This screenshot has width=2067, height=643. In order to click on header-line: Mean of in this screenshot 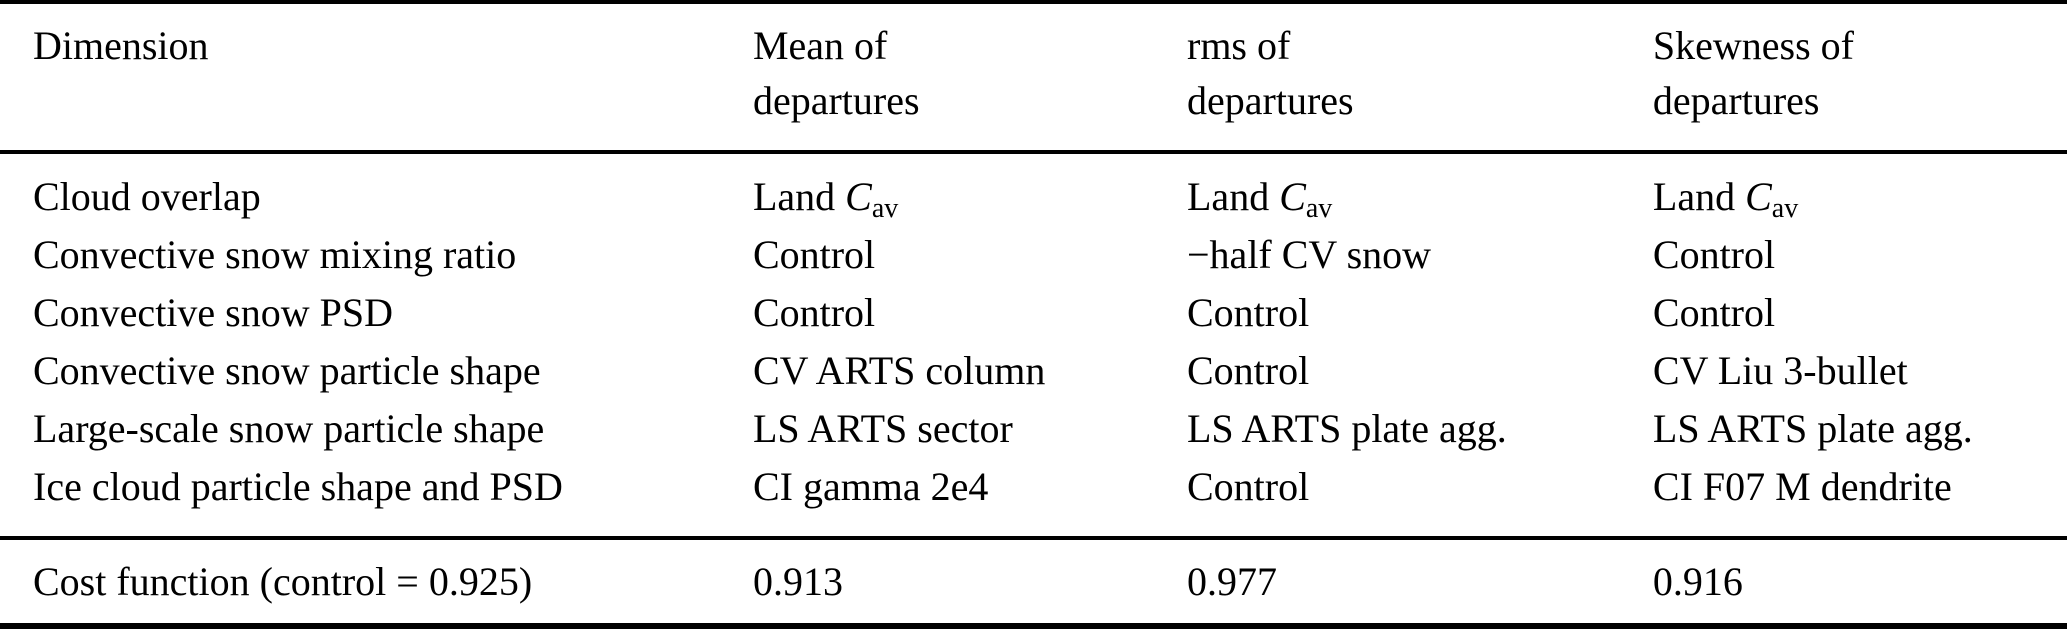, I will do `click(820, 45)`.